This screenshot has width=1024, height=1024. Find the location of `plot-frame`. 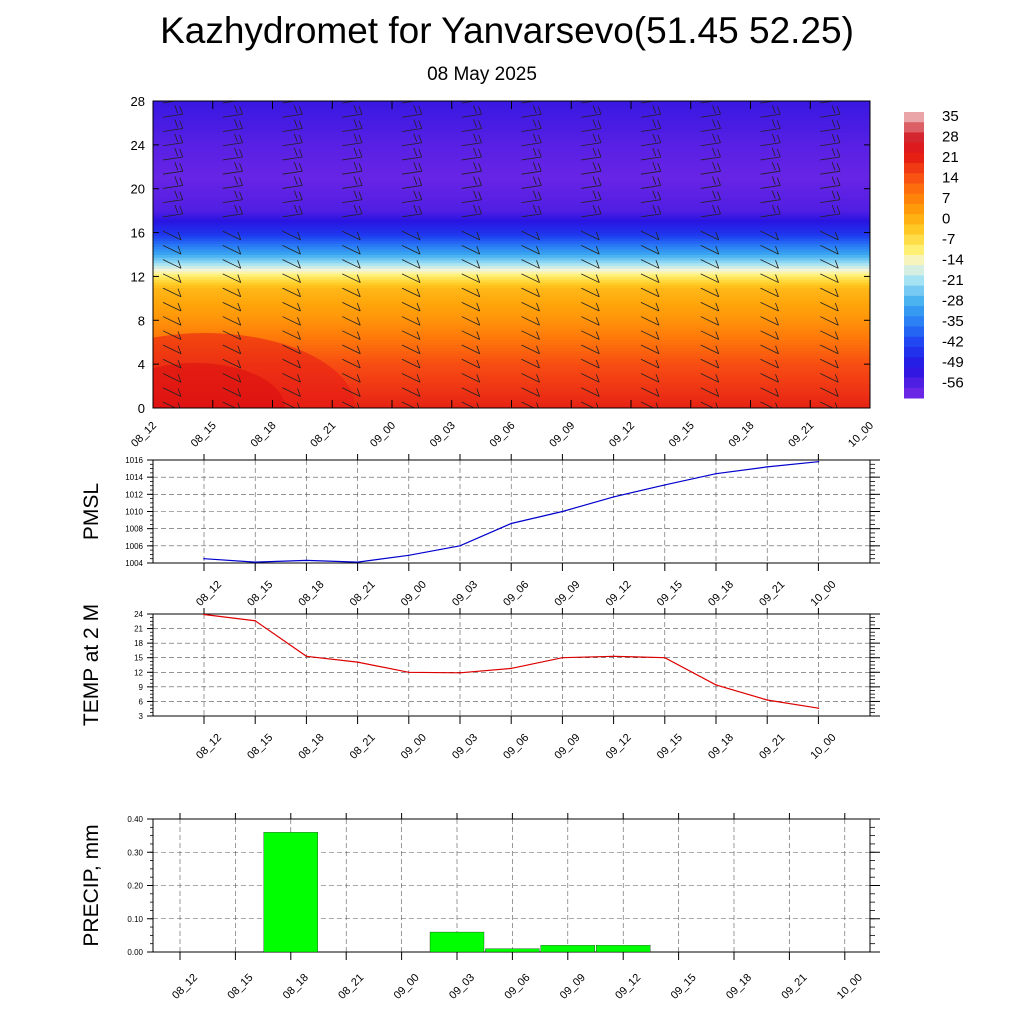

plot-frame is located at coordinates (511, 511).